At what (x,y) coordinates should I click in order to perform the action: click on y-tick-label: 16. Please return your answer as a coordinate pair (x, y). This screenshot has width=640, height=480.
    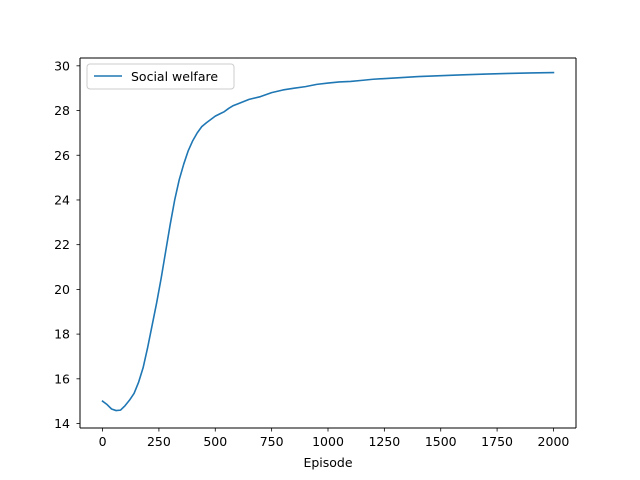
    Looking at the image, I should click on (62, 378).